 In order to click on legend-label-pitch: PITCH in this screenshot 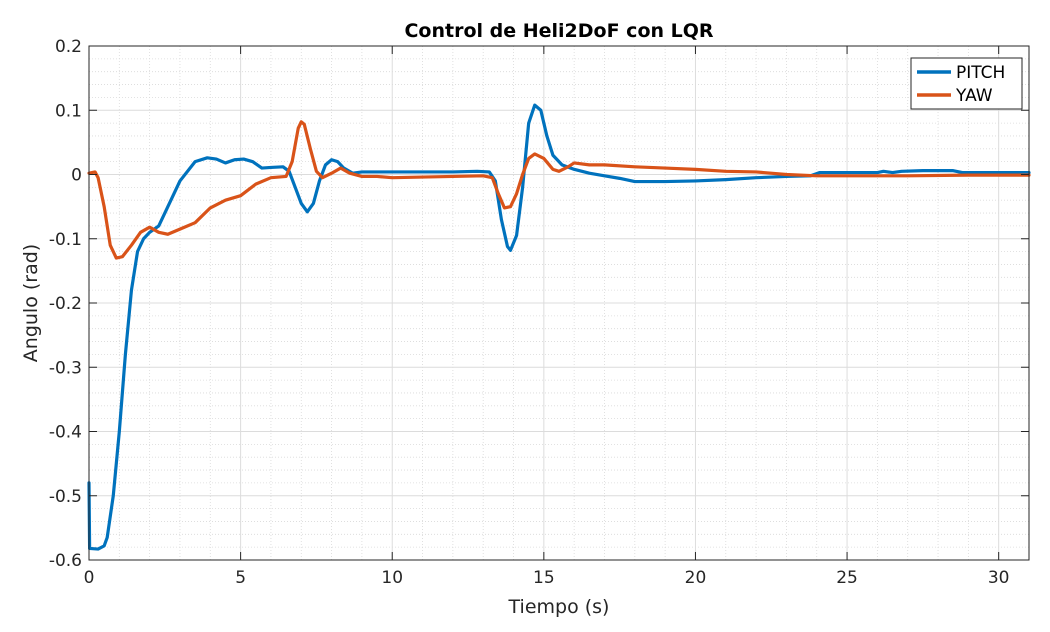, I will do `click(980, 73)`.